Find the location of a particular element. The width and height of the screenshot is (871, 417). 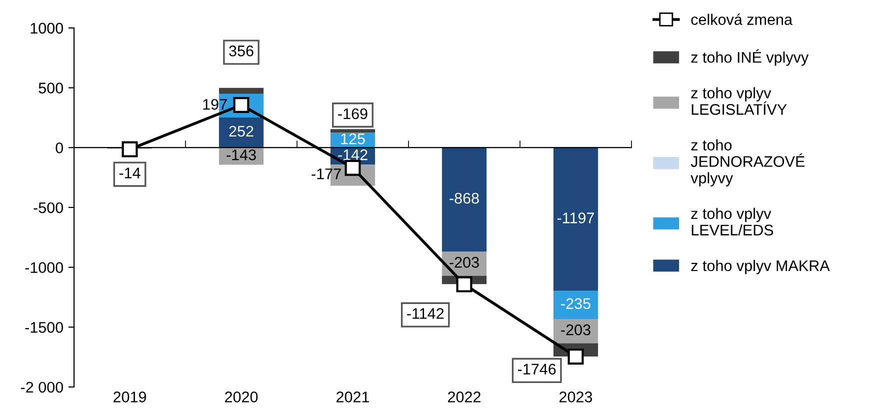

data-label: -1142 is located at coordinates (425, 313).